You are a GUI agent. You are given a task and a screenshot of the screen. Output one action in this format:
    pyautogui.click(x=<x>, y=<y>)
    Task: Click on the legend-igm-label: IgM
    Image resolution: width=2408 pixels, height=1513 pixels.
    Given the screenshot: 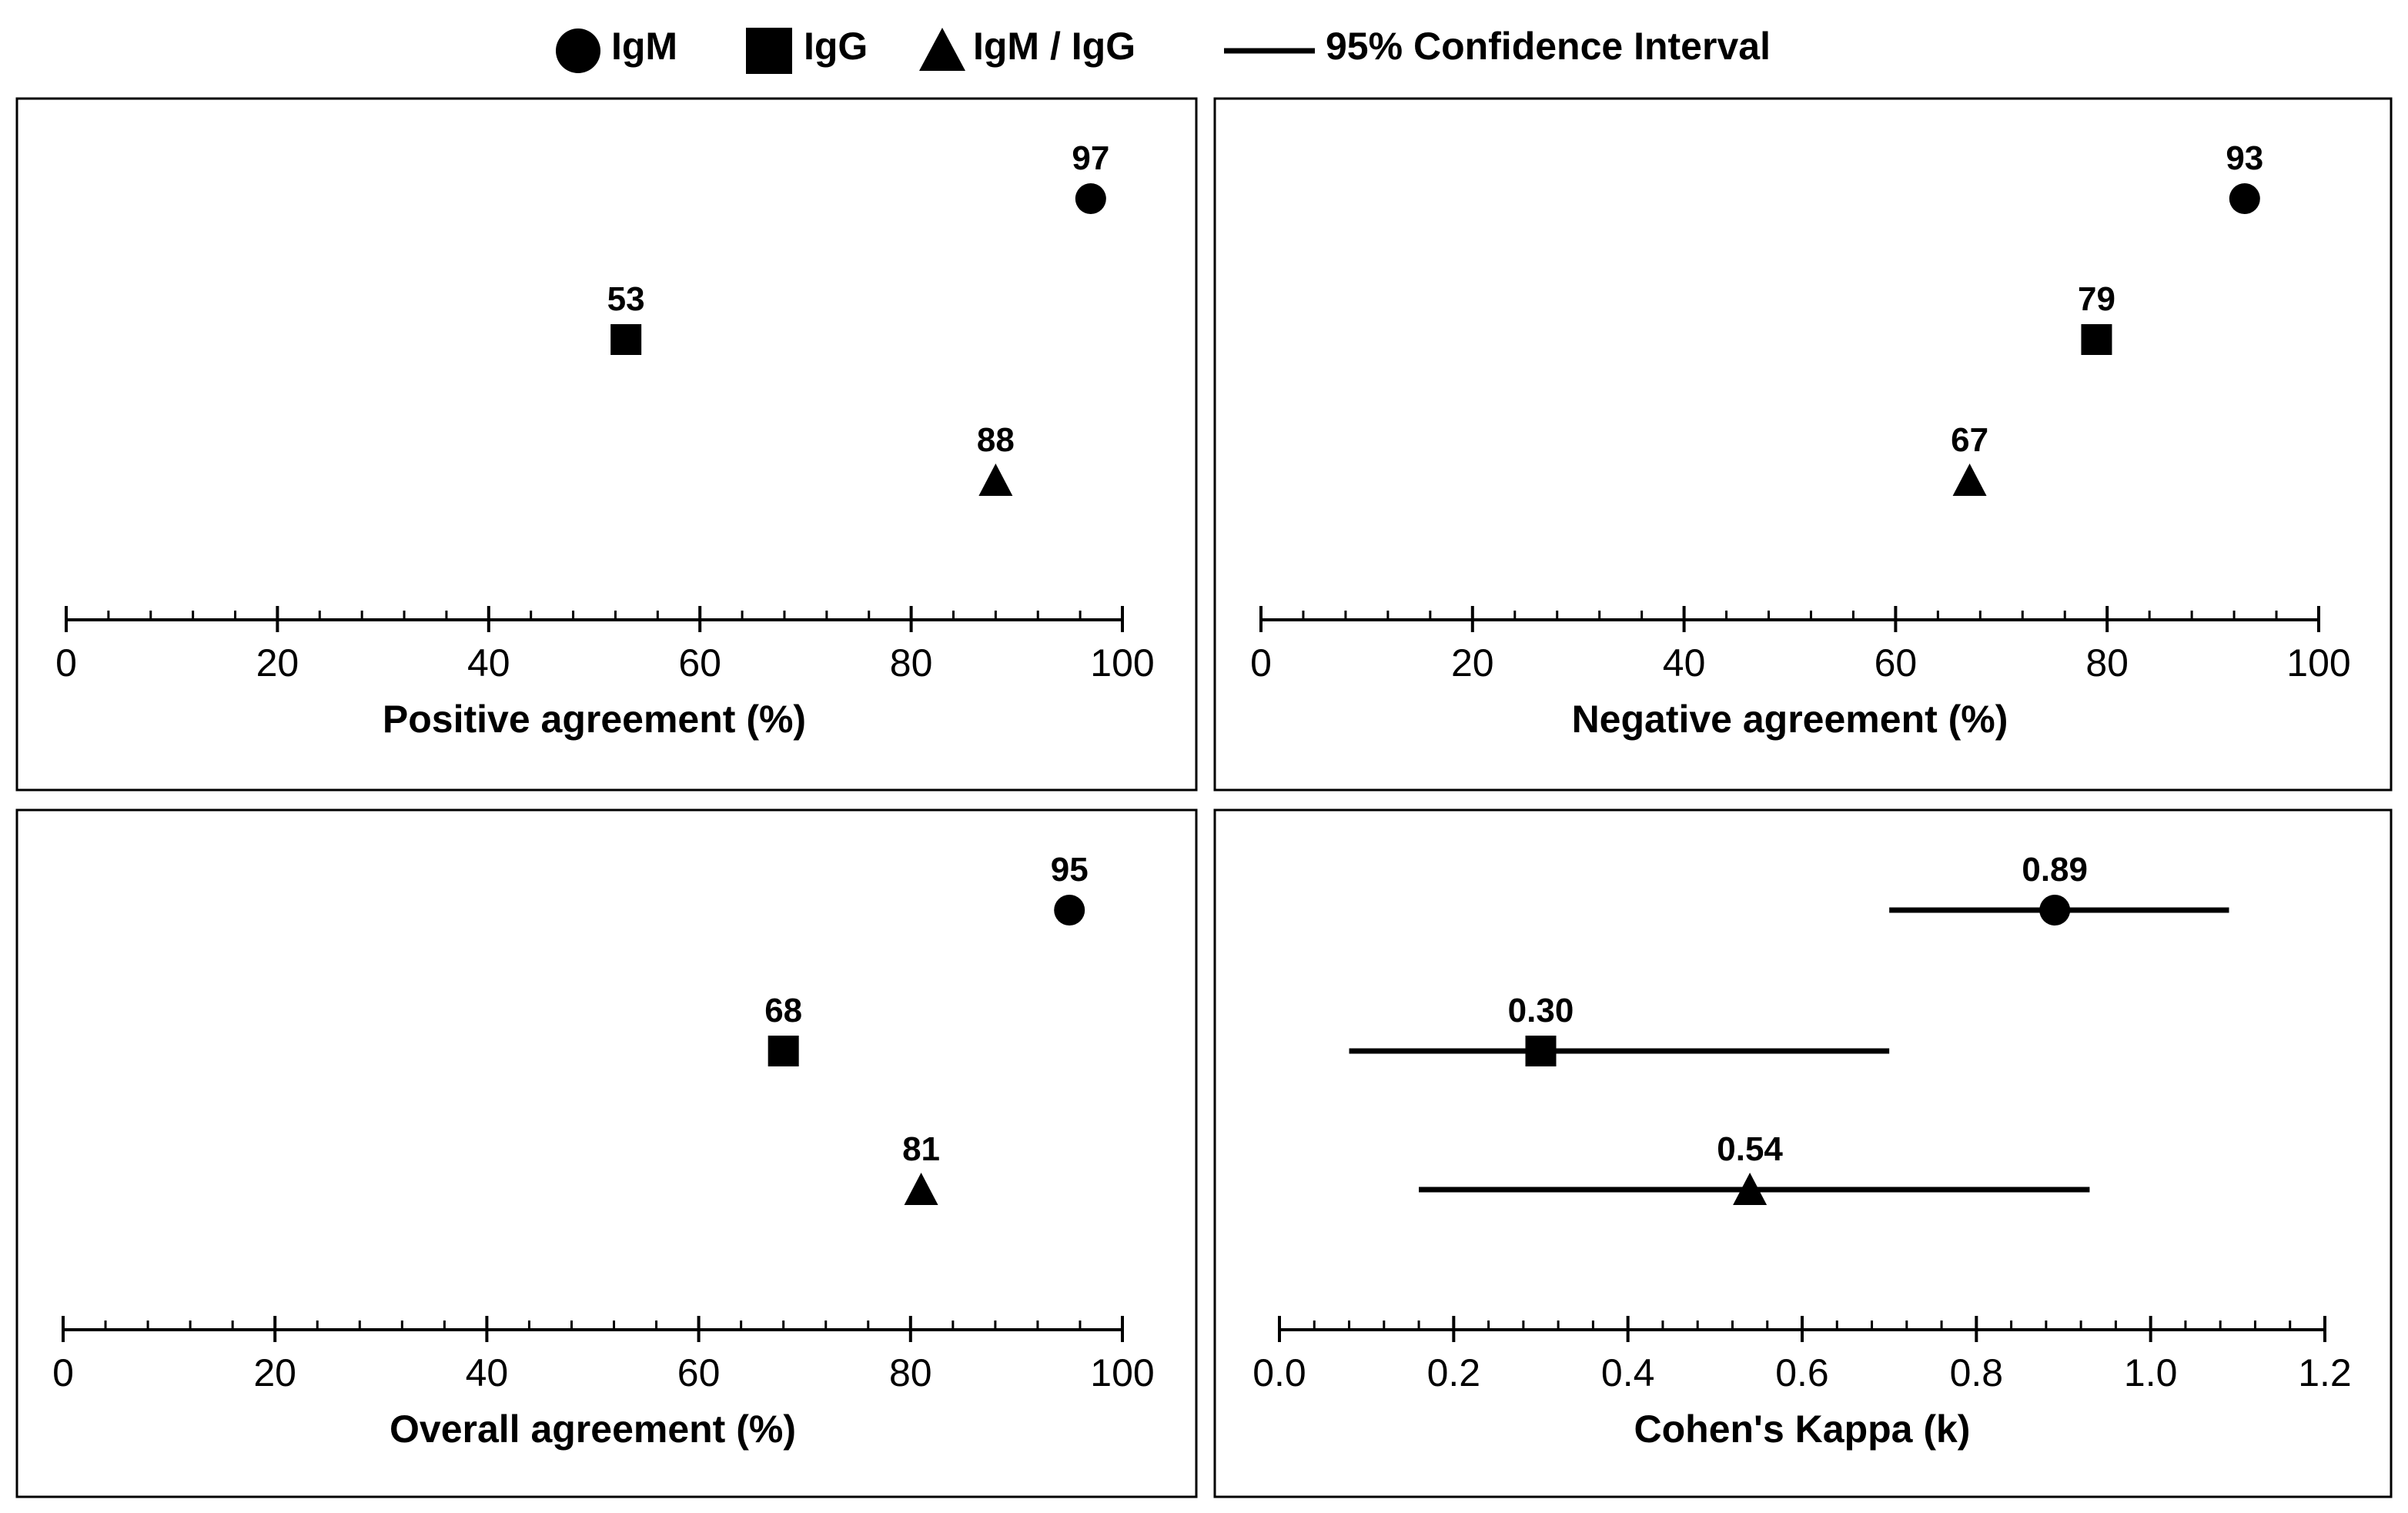 What is the action you would take?
    pyautogui.click(x=644, y=46)
    